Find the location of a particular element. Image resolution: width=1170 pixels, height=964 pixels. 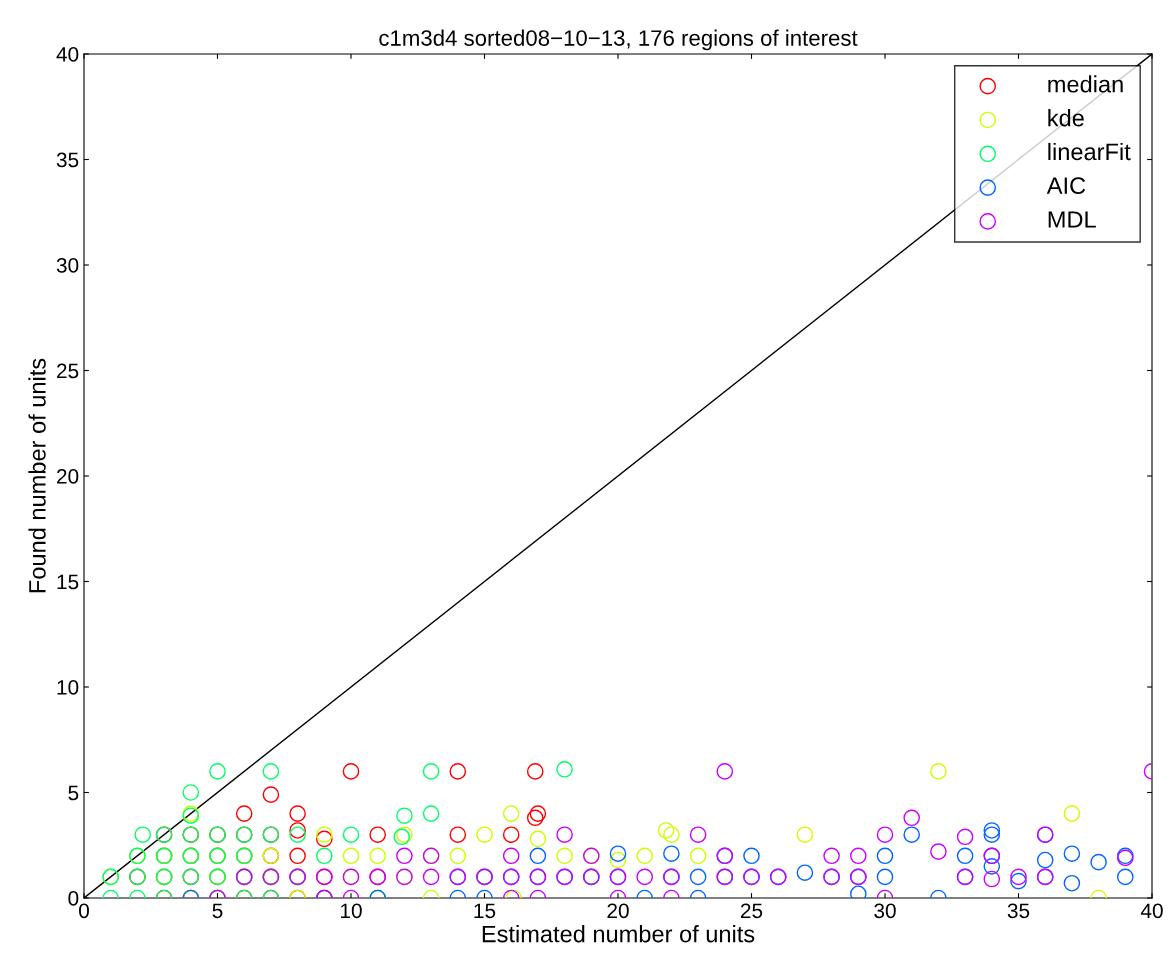

chart-title: c1m3d4 sorted08−10−13, 176 regions of interest is located at coordinates (618, 40).